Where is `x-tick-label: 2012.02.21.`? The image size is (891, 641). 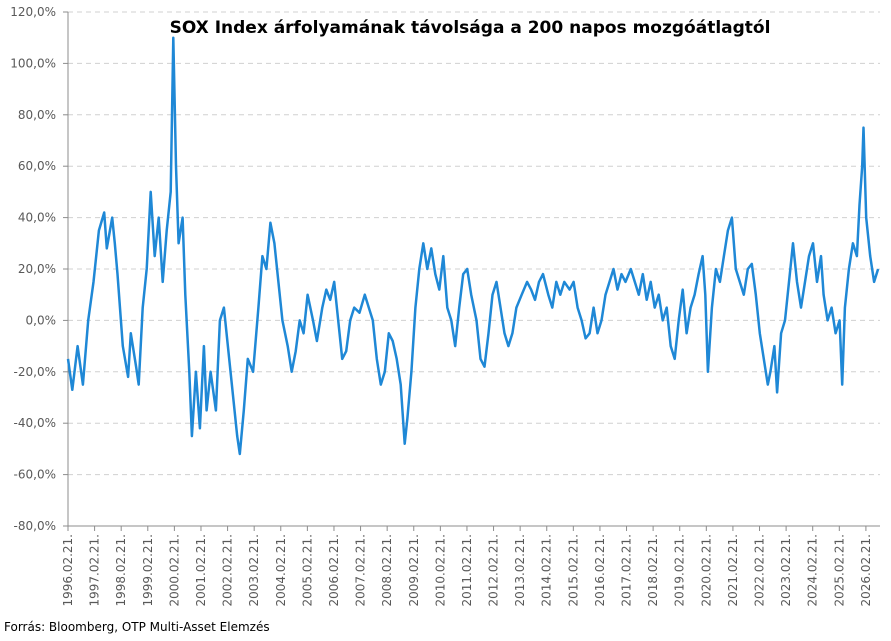 x-tick-label: 2012.02.21. is located at coordinates (494, 570).